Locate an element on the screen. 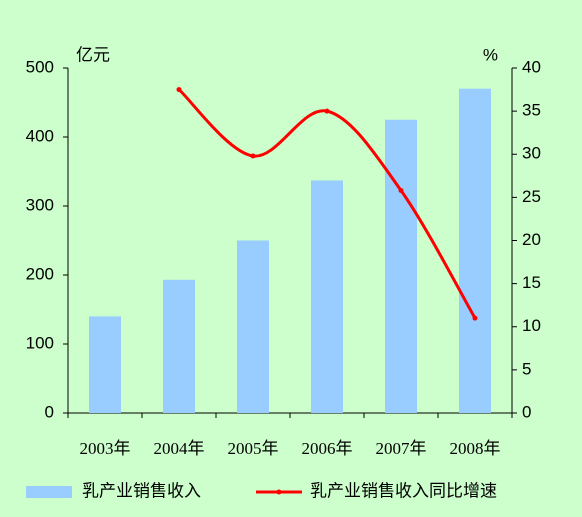 The width and height of the screenshot is (582, 517). legend-label: 乳产业销售收入同比增速 is located at coordinates (403, 490).